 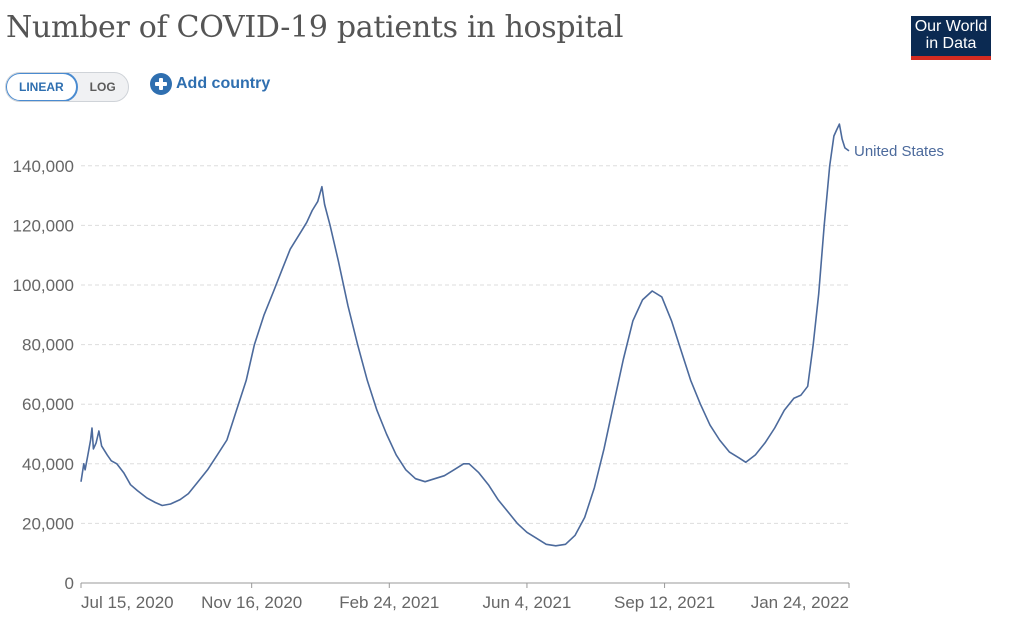 I want to click on x-tick-label: Nov 16, 2020, so click(x=251, y=602).